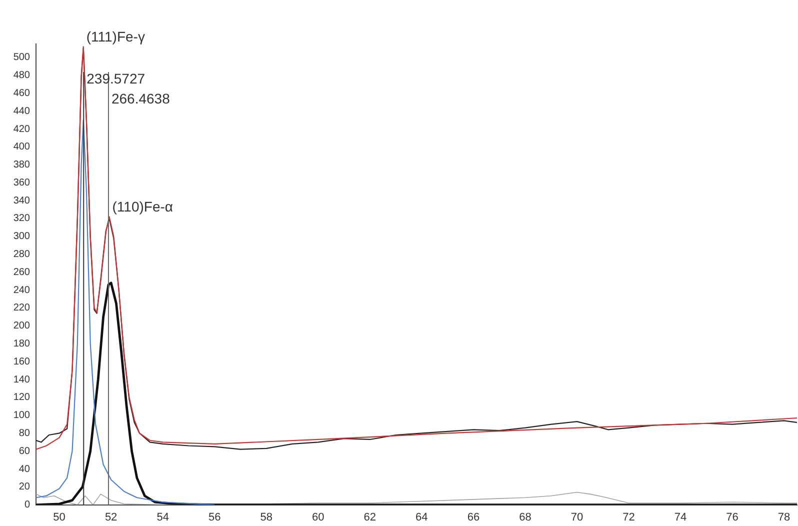  Describe the element at coordinates (784, 517) in the screenshot. I see `x-tick-label: 78` at that location.